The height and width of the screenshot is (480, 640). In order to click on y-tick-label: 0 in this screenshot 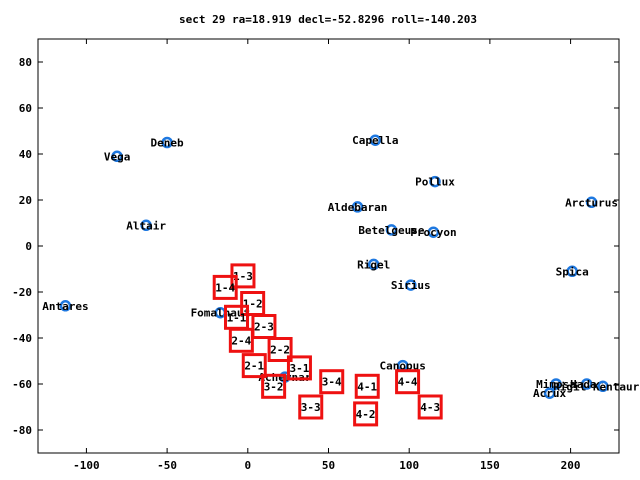, I will do `click(28, 246)`.